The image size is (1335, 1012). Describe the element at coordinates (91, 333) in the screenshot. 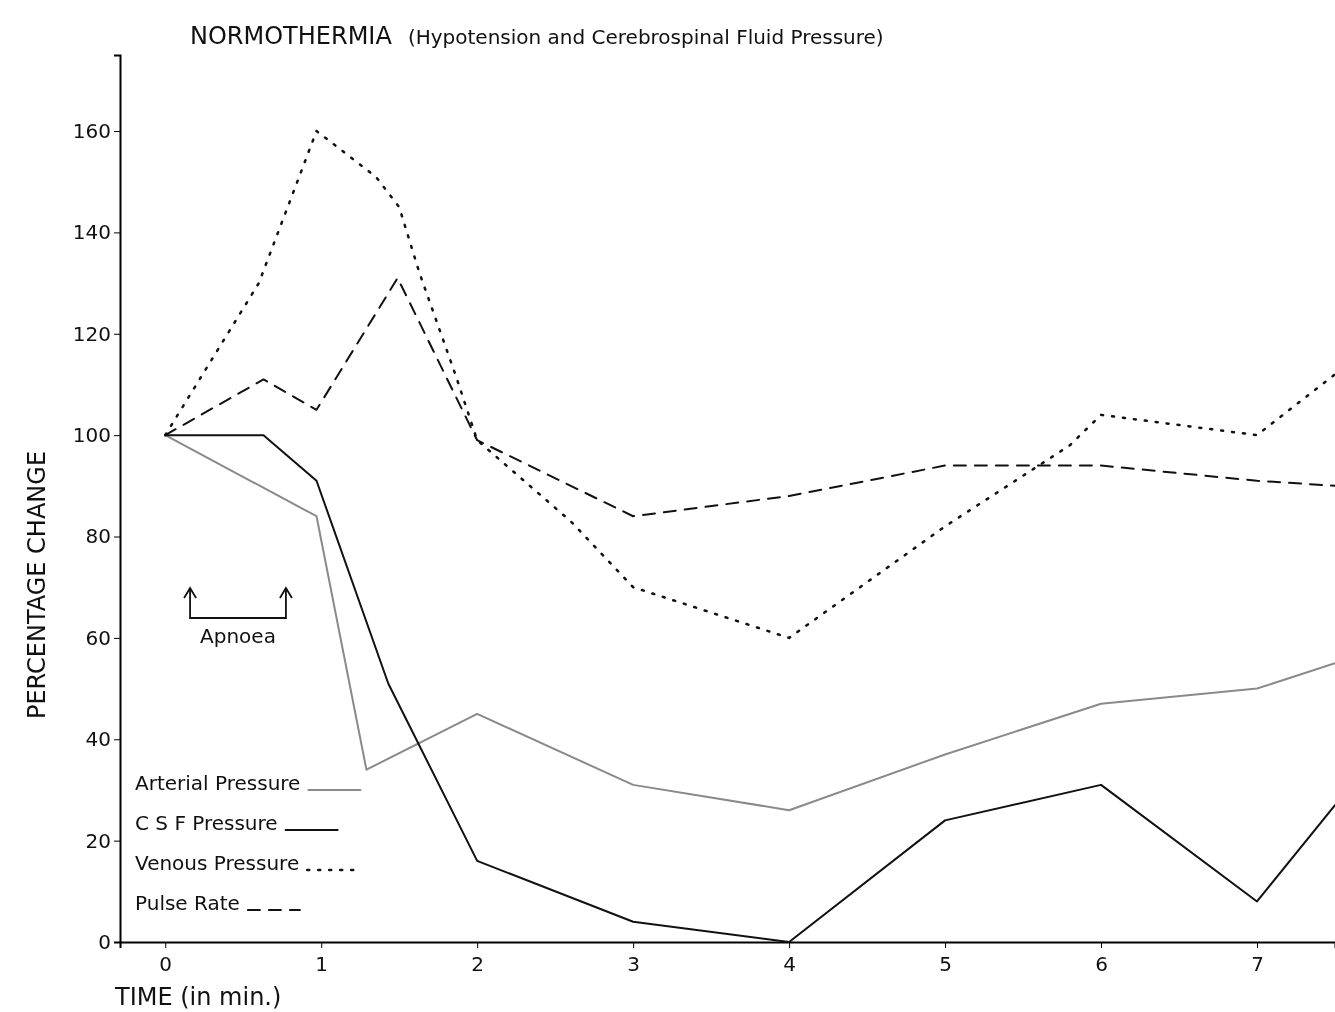

I see `y-tick-label: 120` at that location.